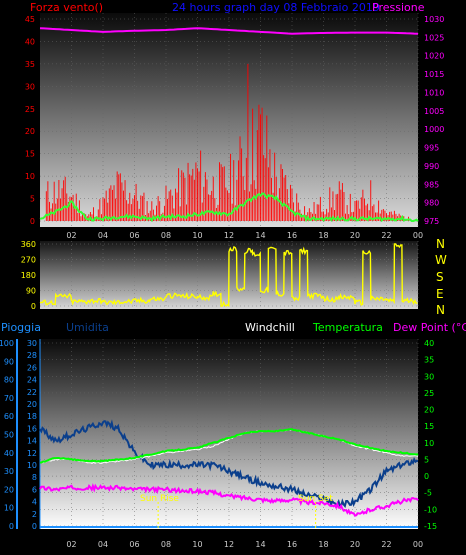  I want to click on rain-tick-label: 100, so click(7, 343).